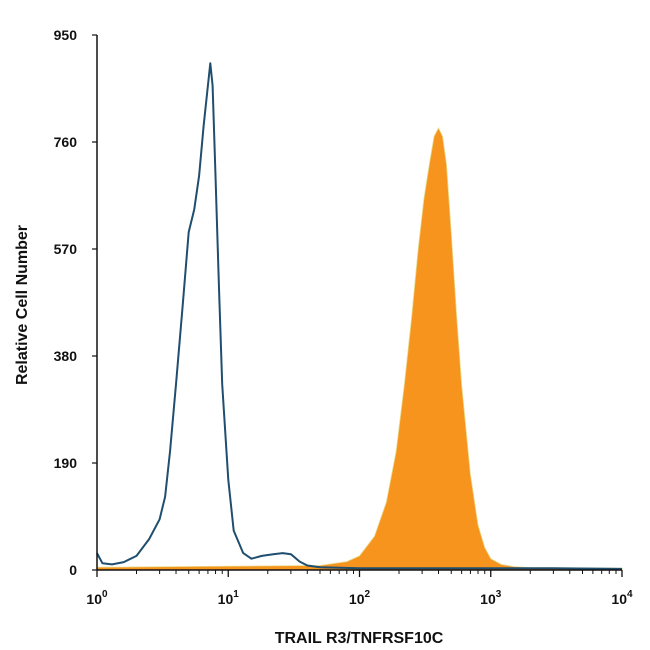 This screenshot has height=650, width=650. Describe the element at coordinates (360, 598) in the screenshot. I see `x-tick-label: 10²` at that location.